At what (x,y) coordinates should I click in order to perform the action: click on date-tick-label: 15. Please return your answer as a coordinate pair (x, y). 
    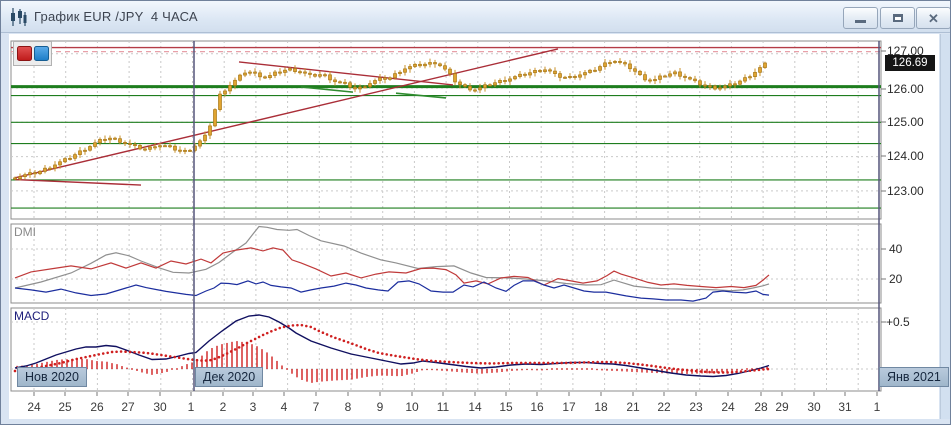
    Looking at the image, I should click on (506, 407).